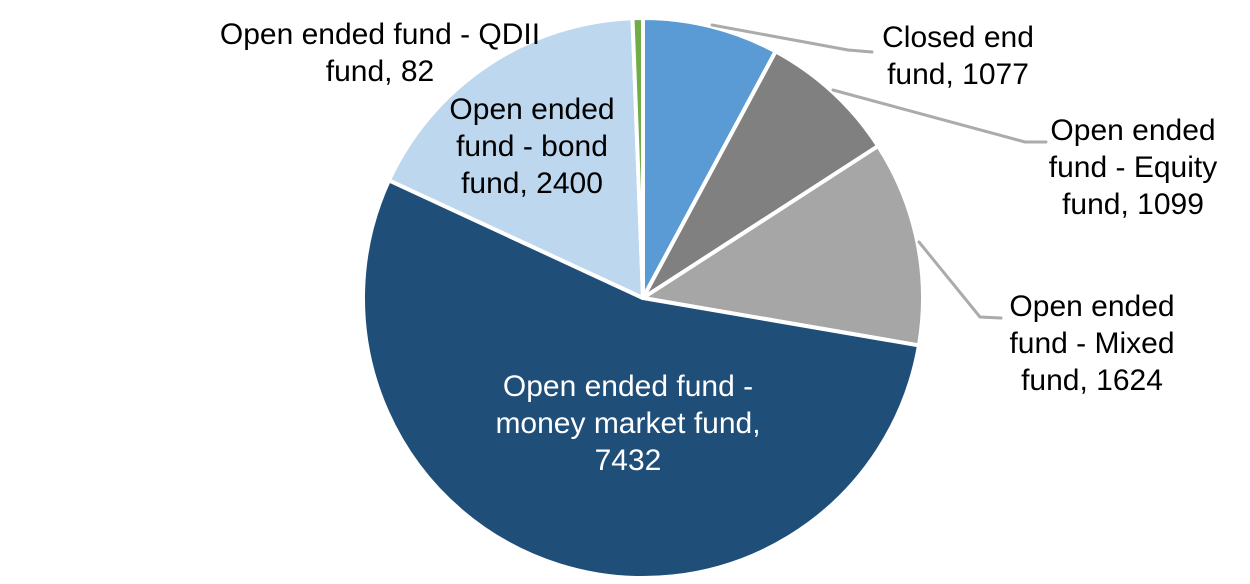  I want to click on data-label-open-ended-fund-equity: Open ended fund - Equity fund, 1099, so click(1133, 167).